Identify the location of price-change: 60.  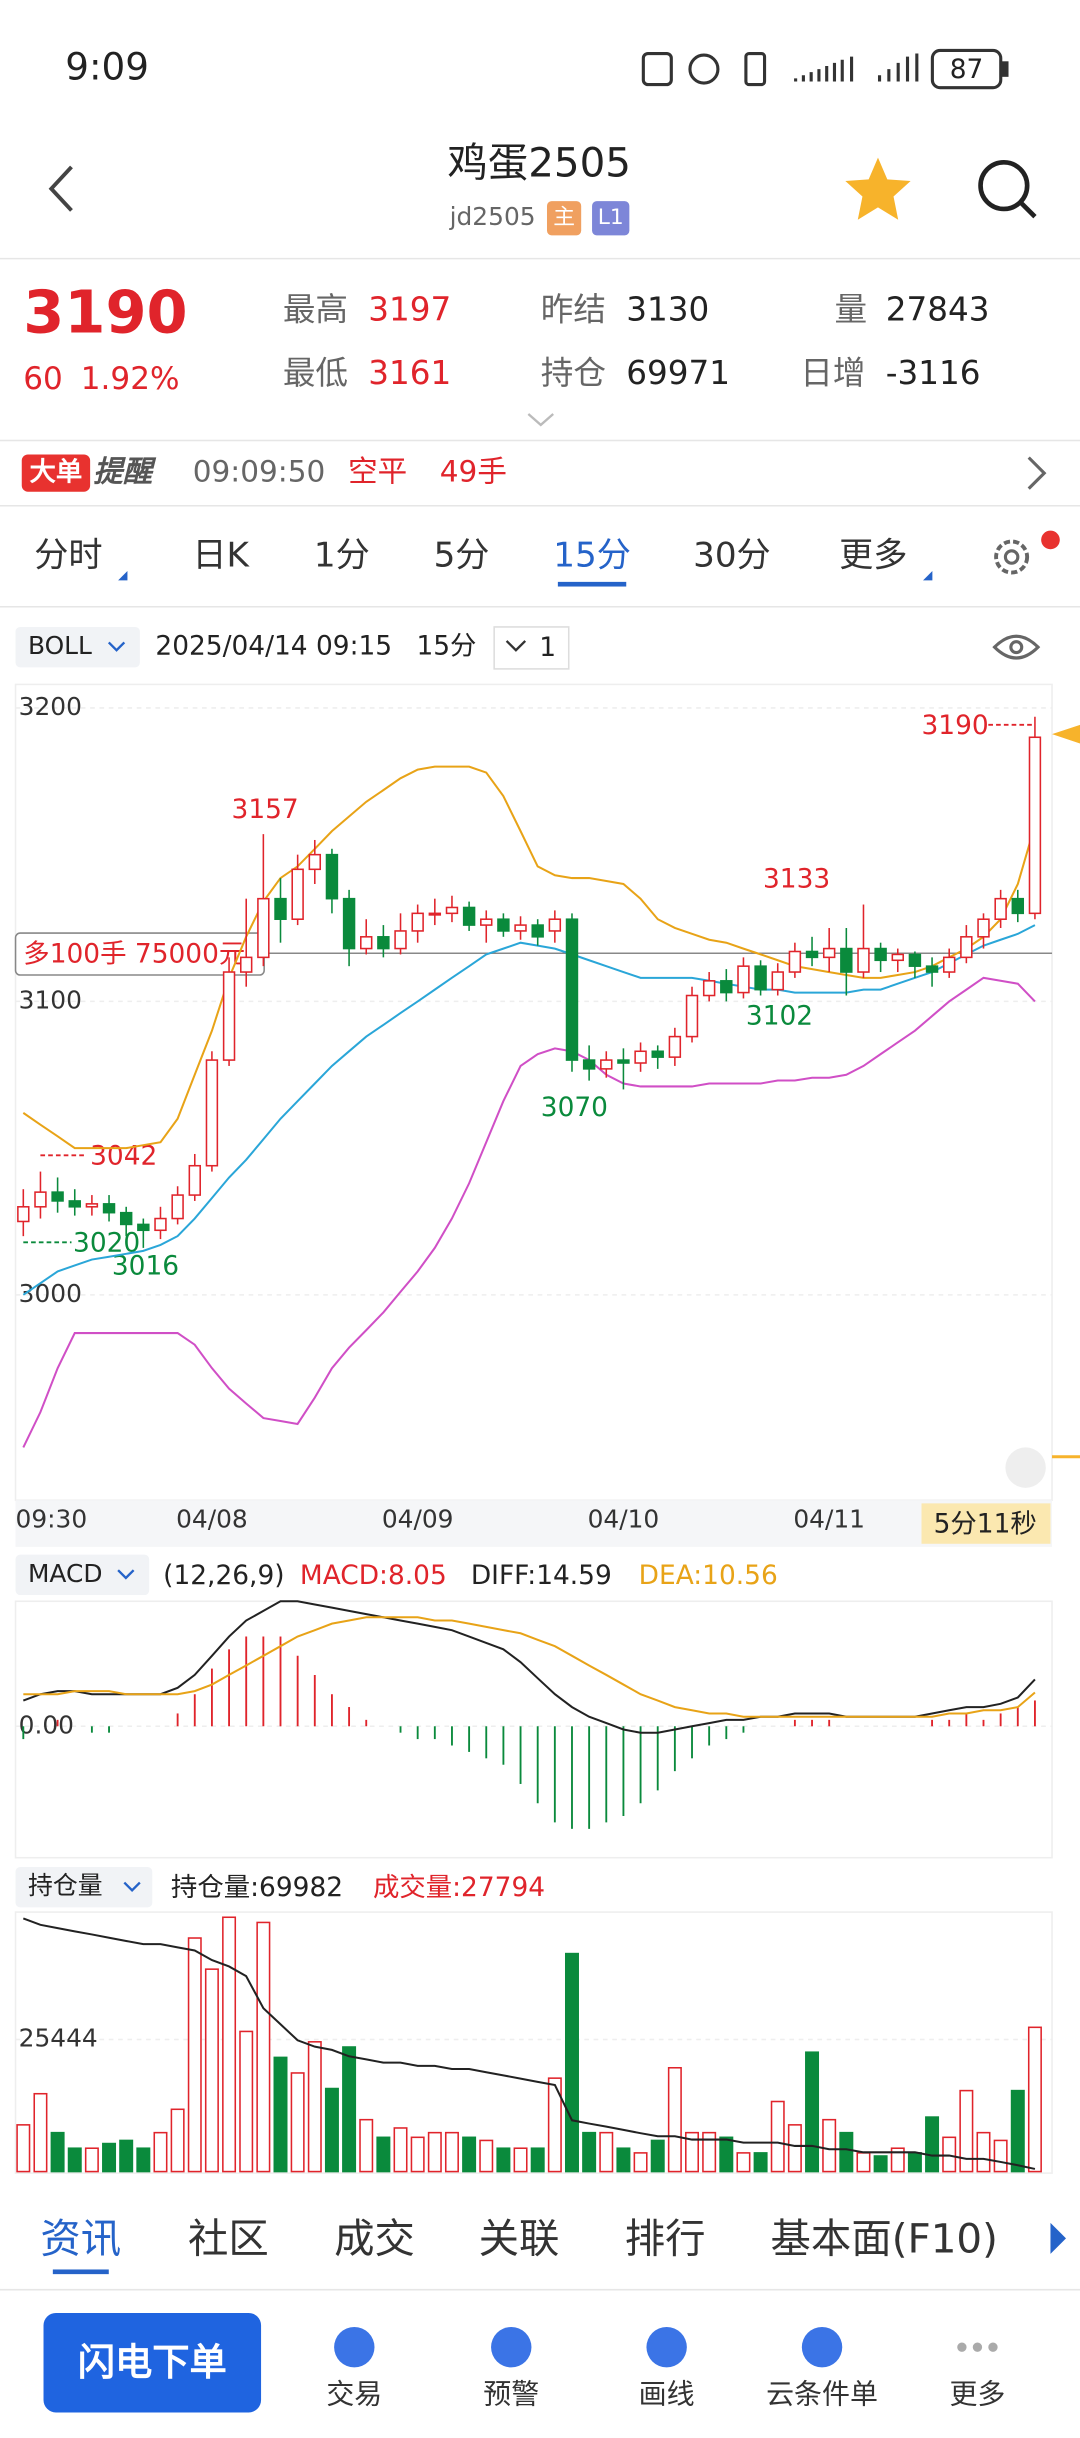
(43, 379).